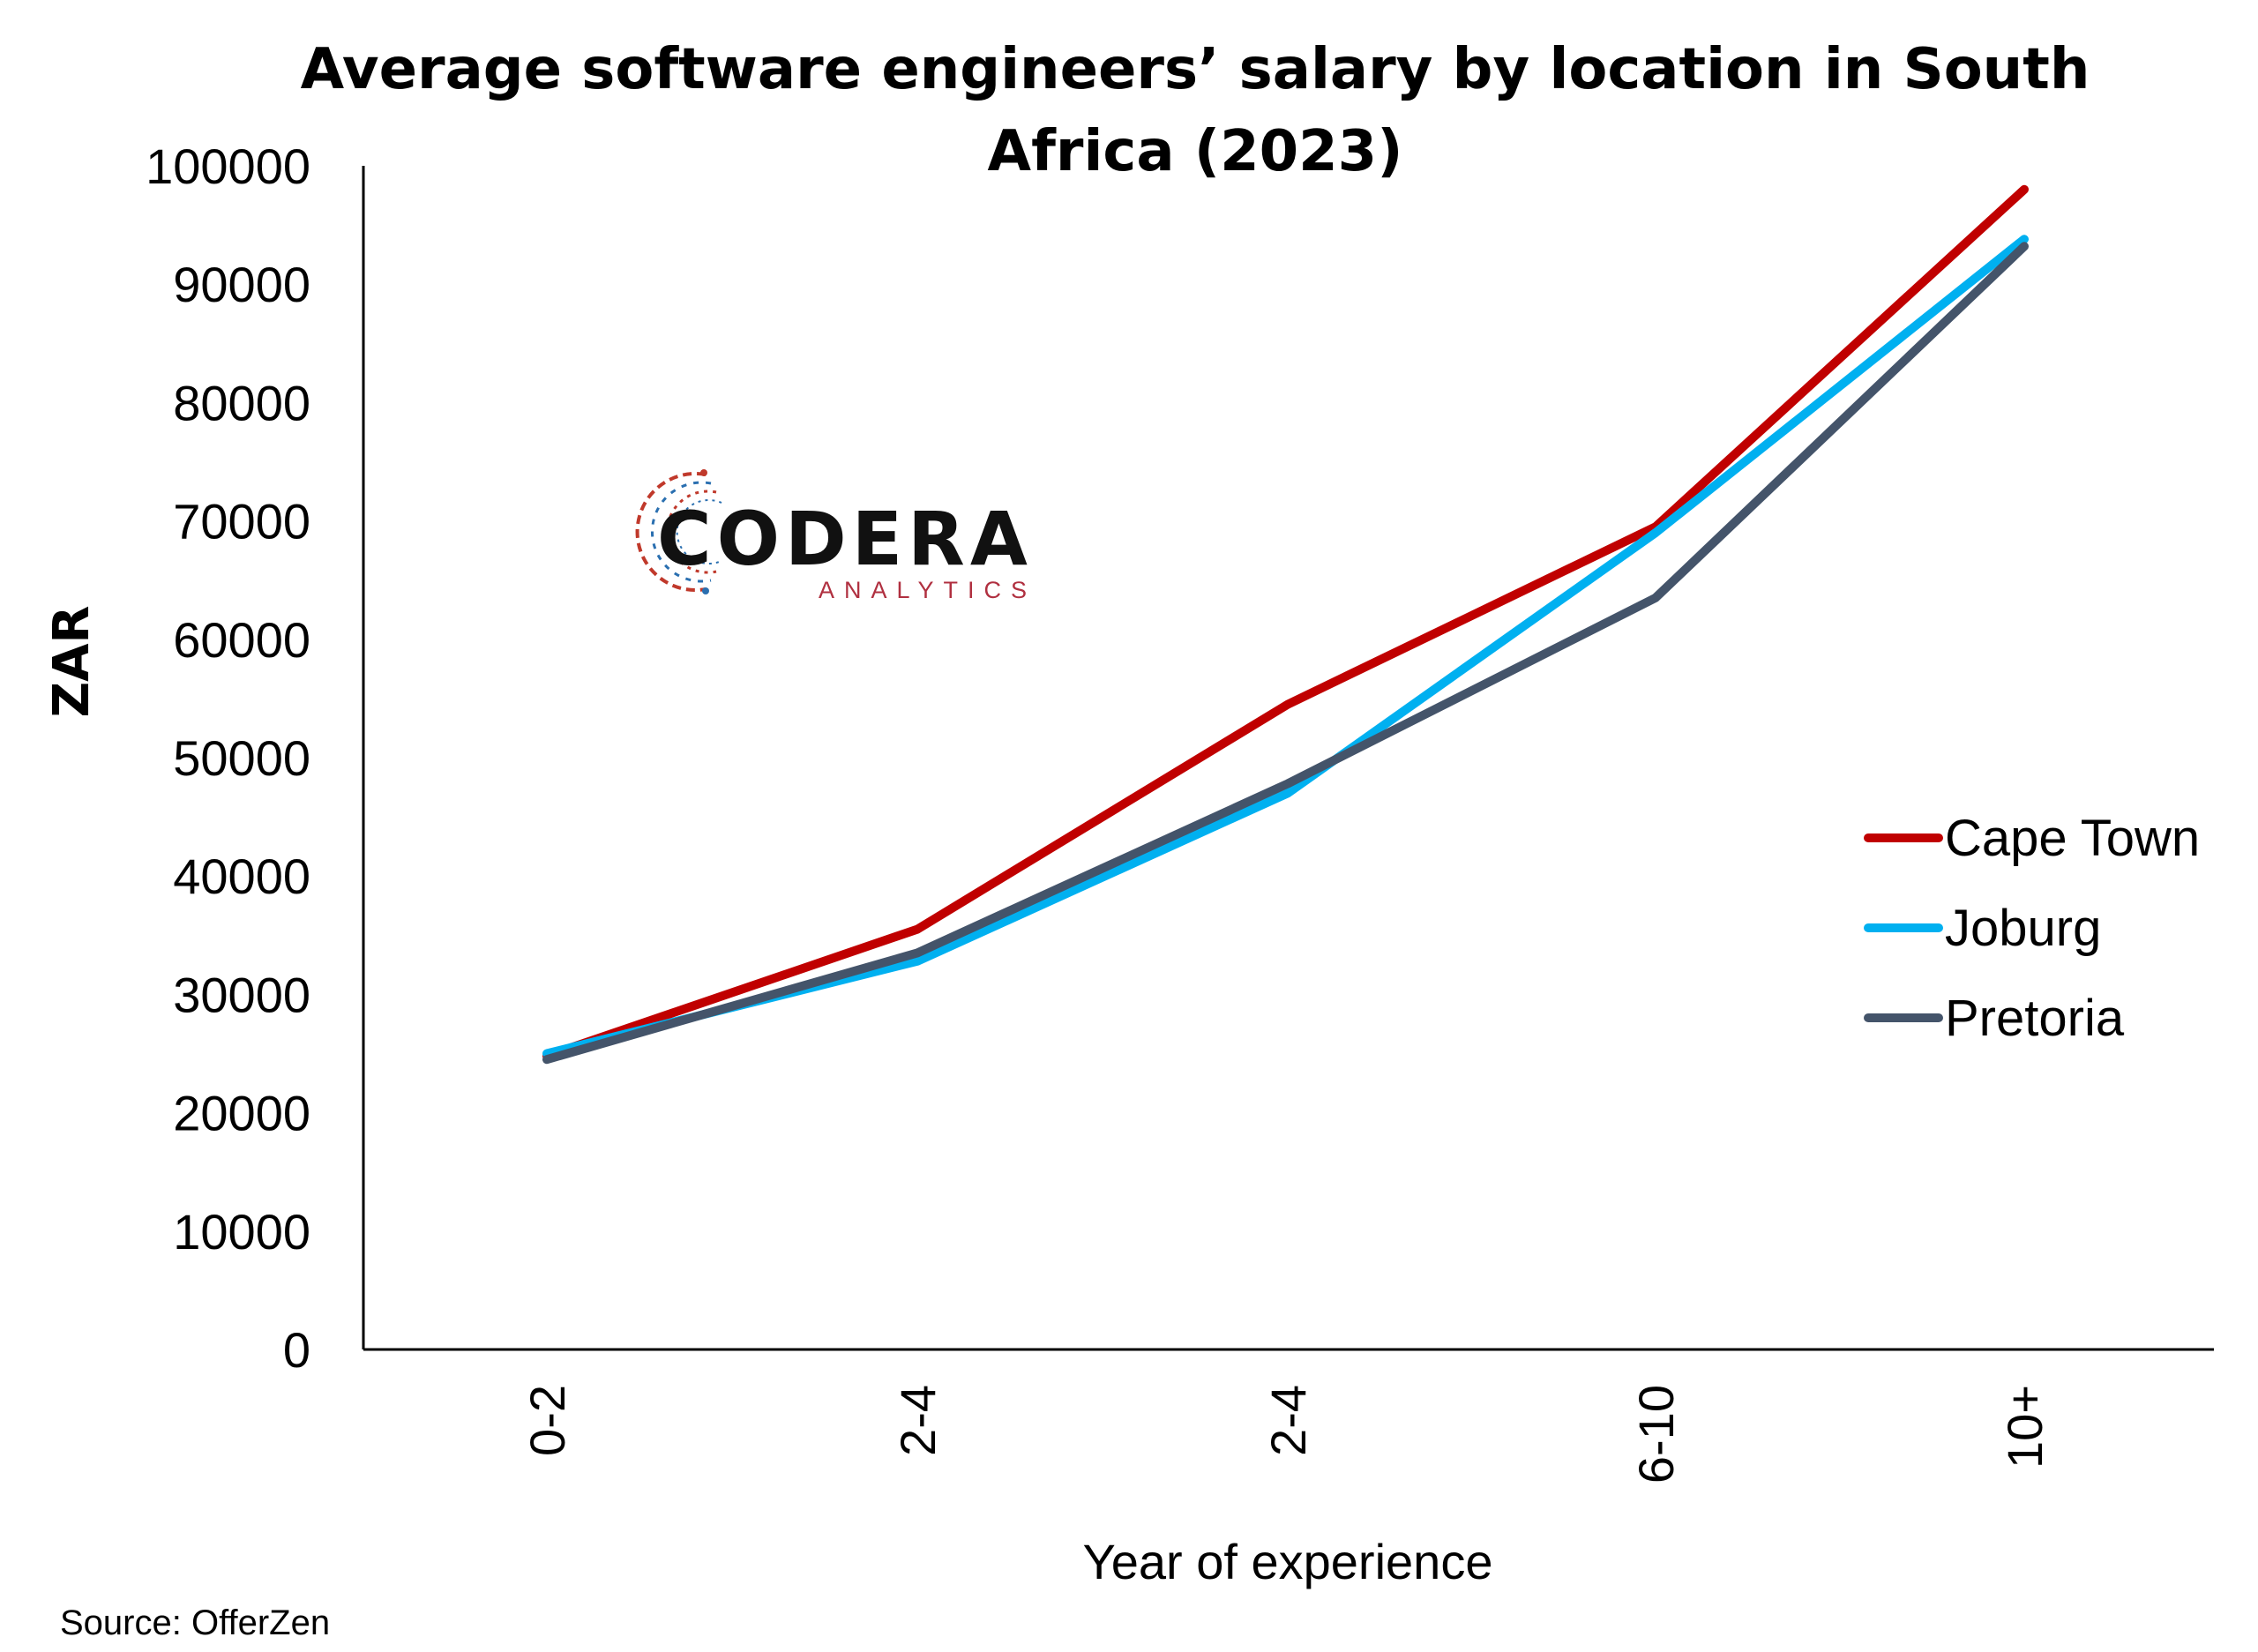 The image size is (2258, 1652). I want to click on x-tick-labels: 0-2 2-4 2-4 6-10 10+, so click(1286, 1434).